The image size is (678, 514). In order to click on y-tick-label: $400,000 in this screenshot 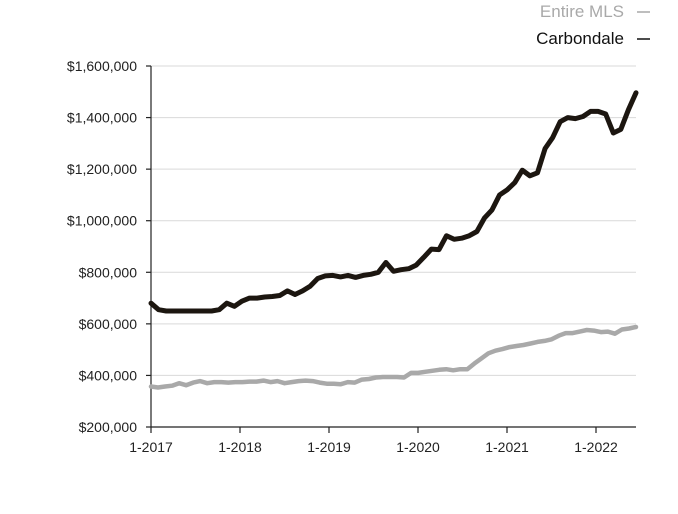, I will do `click(108, 375)`.